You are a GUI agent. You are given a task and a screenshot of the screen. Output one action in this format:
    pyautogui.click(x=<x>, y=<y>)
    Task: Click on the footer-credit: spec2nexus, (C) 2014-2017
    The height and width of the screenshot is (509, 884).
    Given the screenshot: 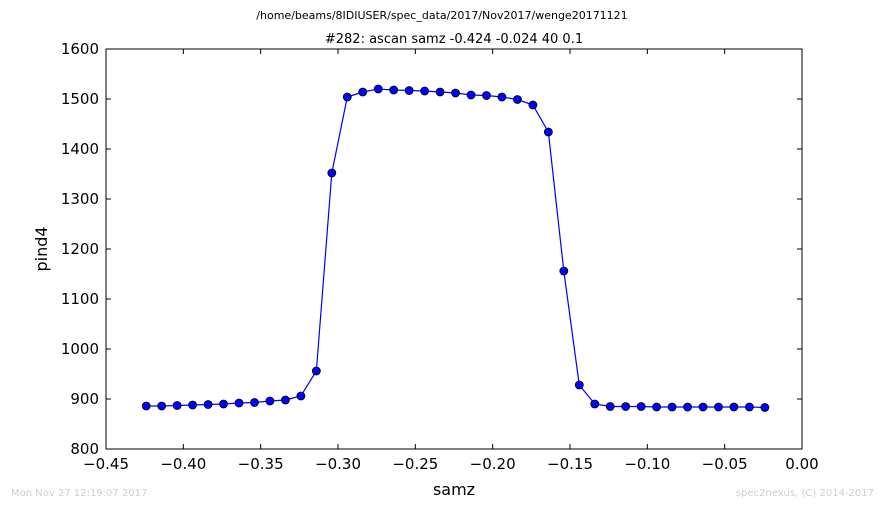 What is the action you would take?
    pyautogui.click(x=804, y=493)
    